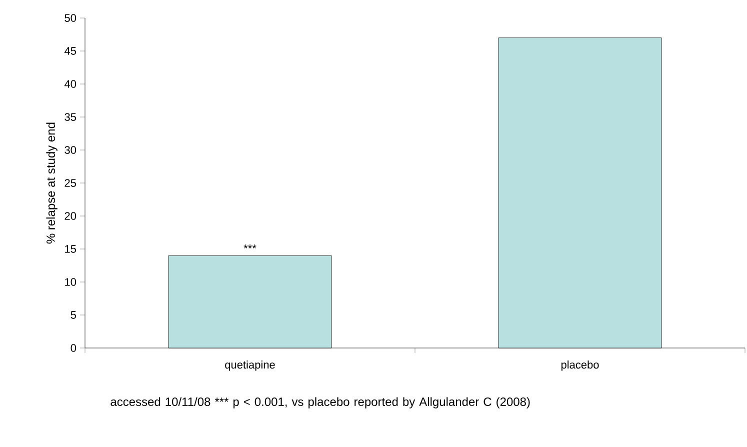  I want to click on y-tick-label: 35, so click(70, 117).